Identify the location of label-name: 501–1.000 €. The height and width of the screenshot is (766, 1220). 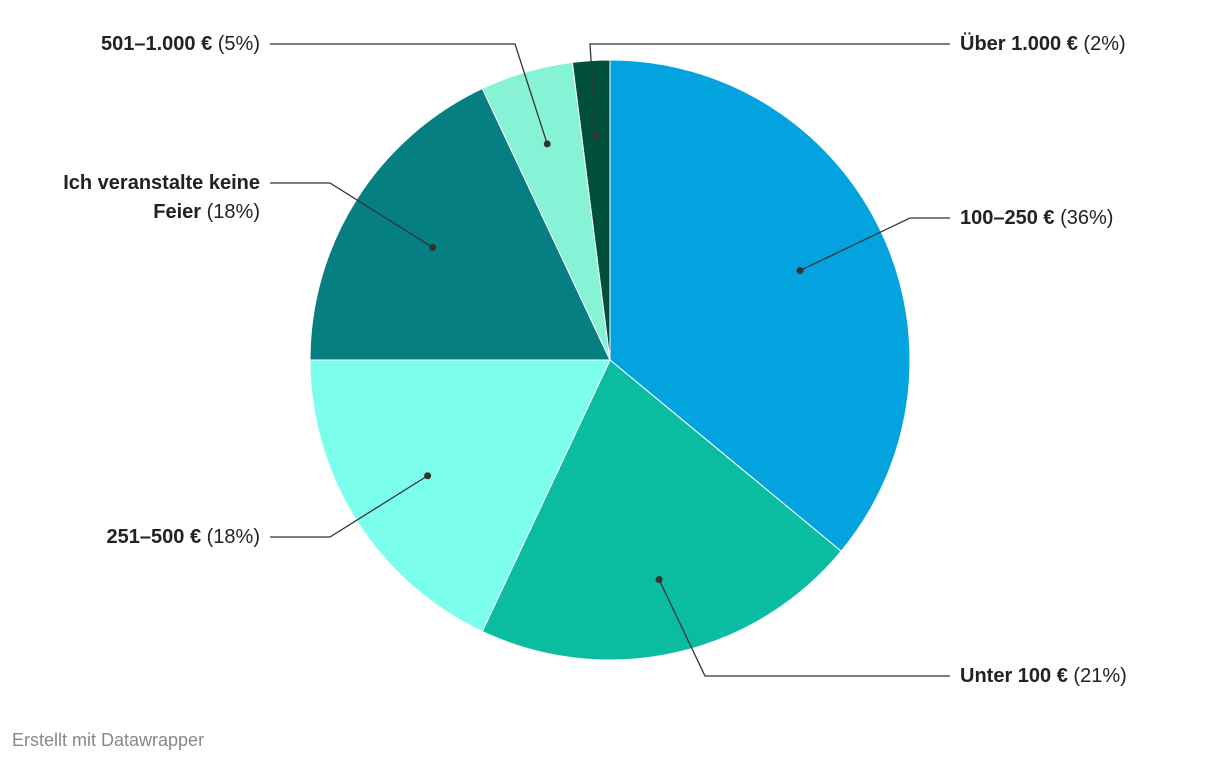
(156, 44).